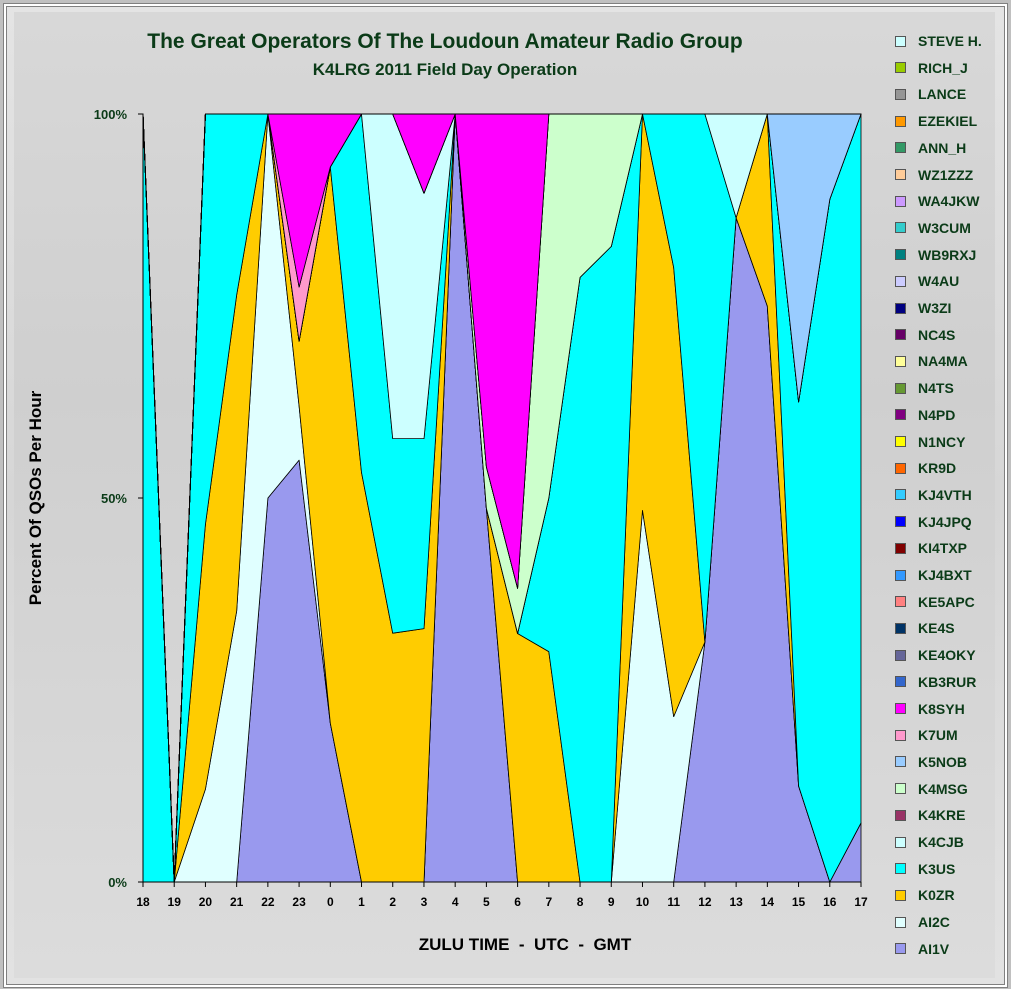 Image resolution: width=1011 pixels, height=989 pixels. Describe the element at coordinates (361, 902) in the screenshot. I see `x-tick-label: 1` at that location.